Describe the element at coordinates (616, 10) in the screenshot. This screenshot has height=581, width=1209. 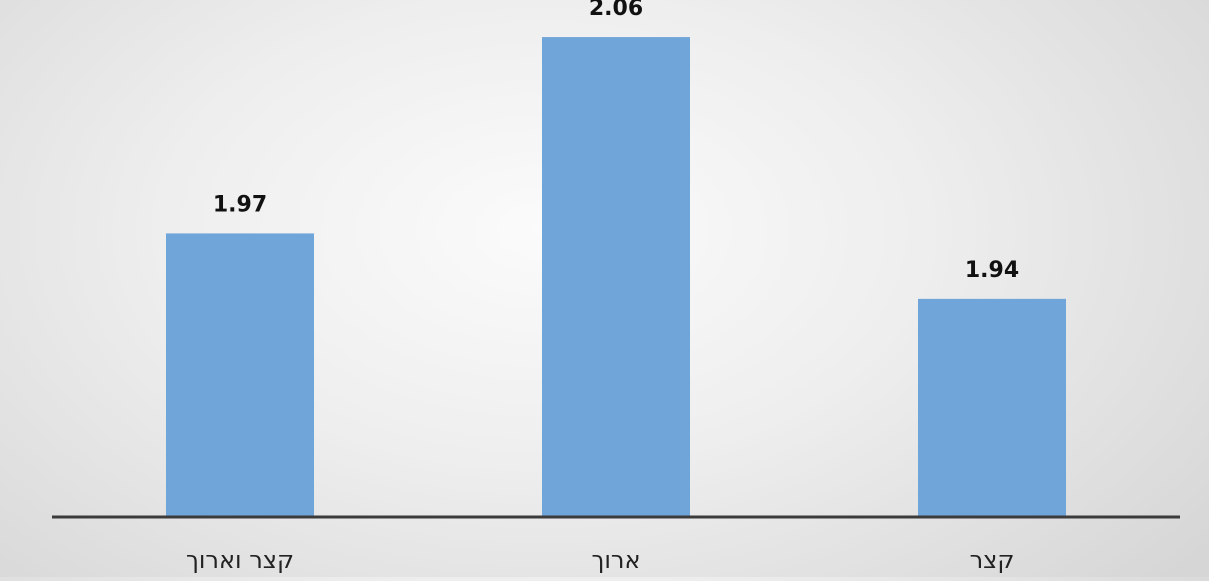
I see `data-label-2: 2.06` at that location.